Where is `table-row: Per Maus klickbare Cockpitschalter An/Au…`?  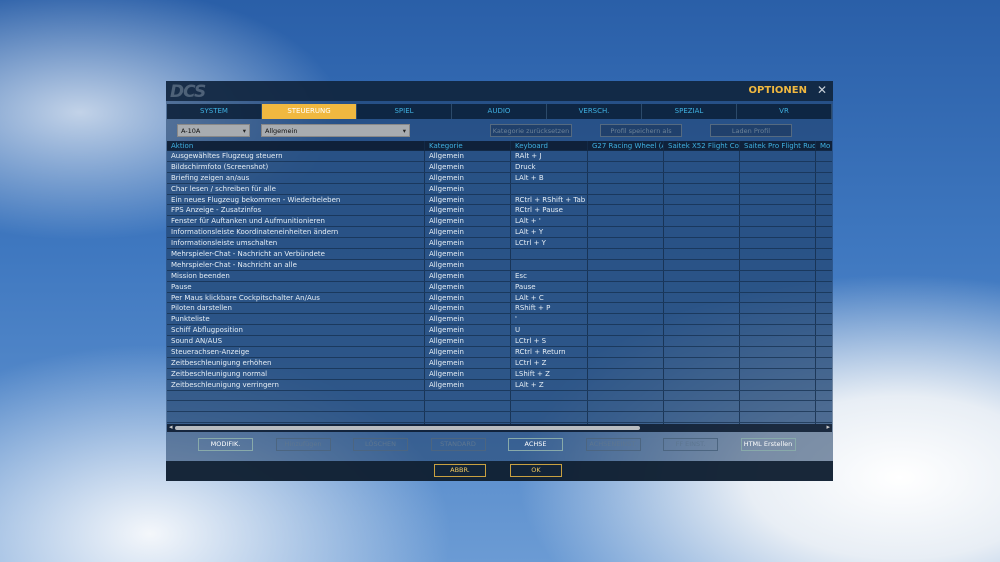 table-row: Per Maus klickbare Cockpitschalter An/Au… is located at coordinates (499, 298).